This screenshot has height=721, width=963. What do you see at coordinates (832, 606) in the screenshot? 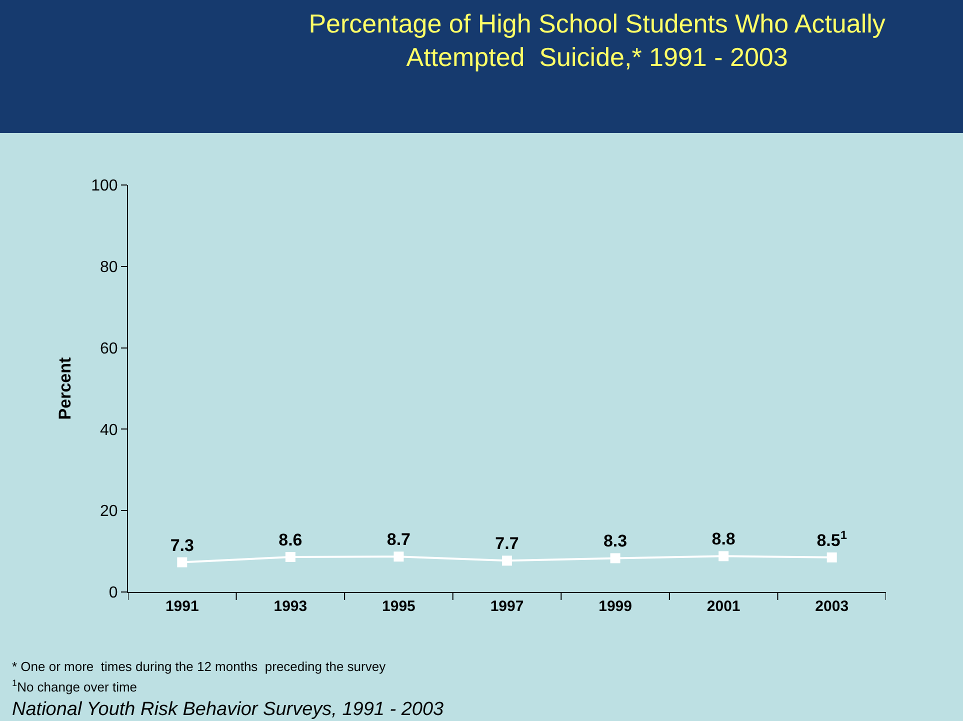
I see `x-tick-label: 2003` at bounding box center [832, 606].